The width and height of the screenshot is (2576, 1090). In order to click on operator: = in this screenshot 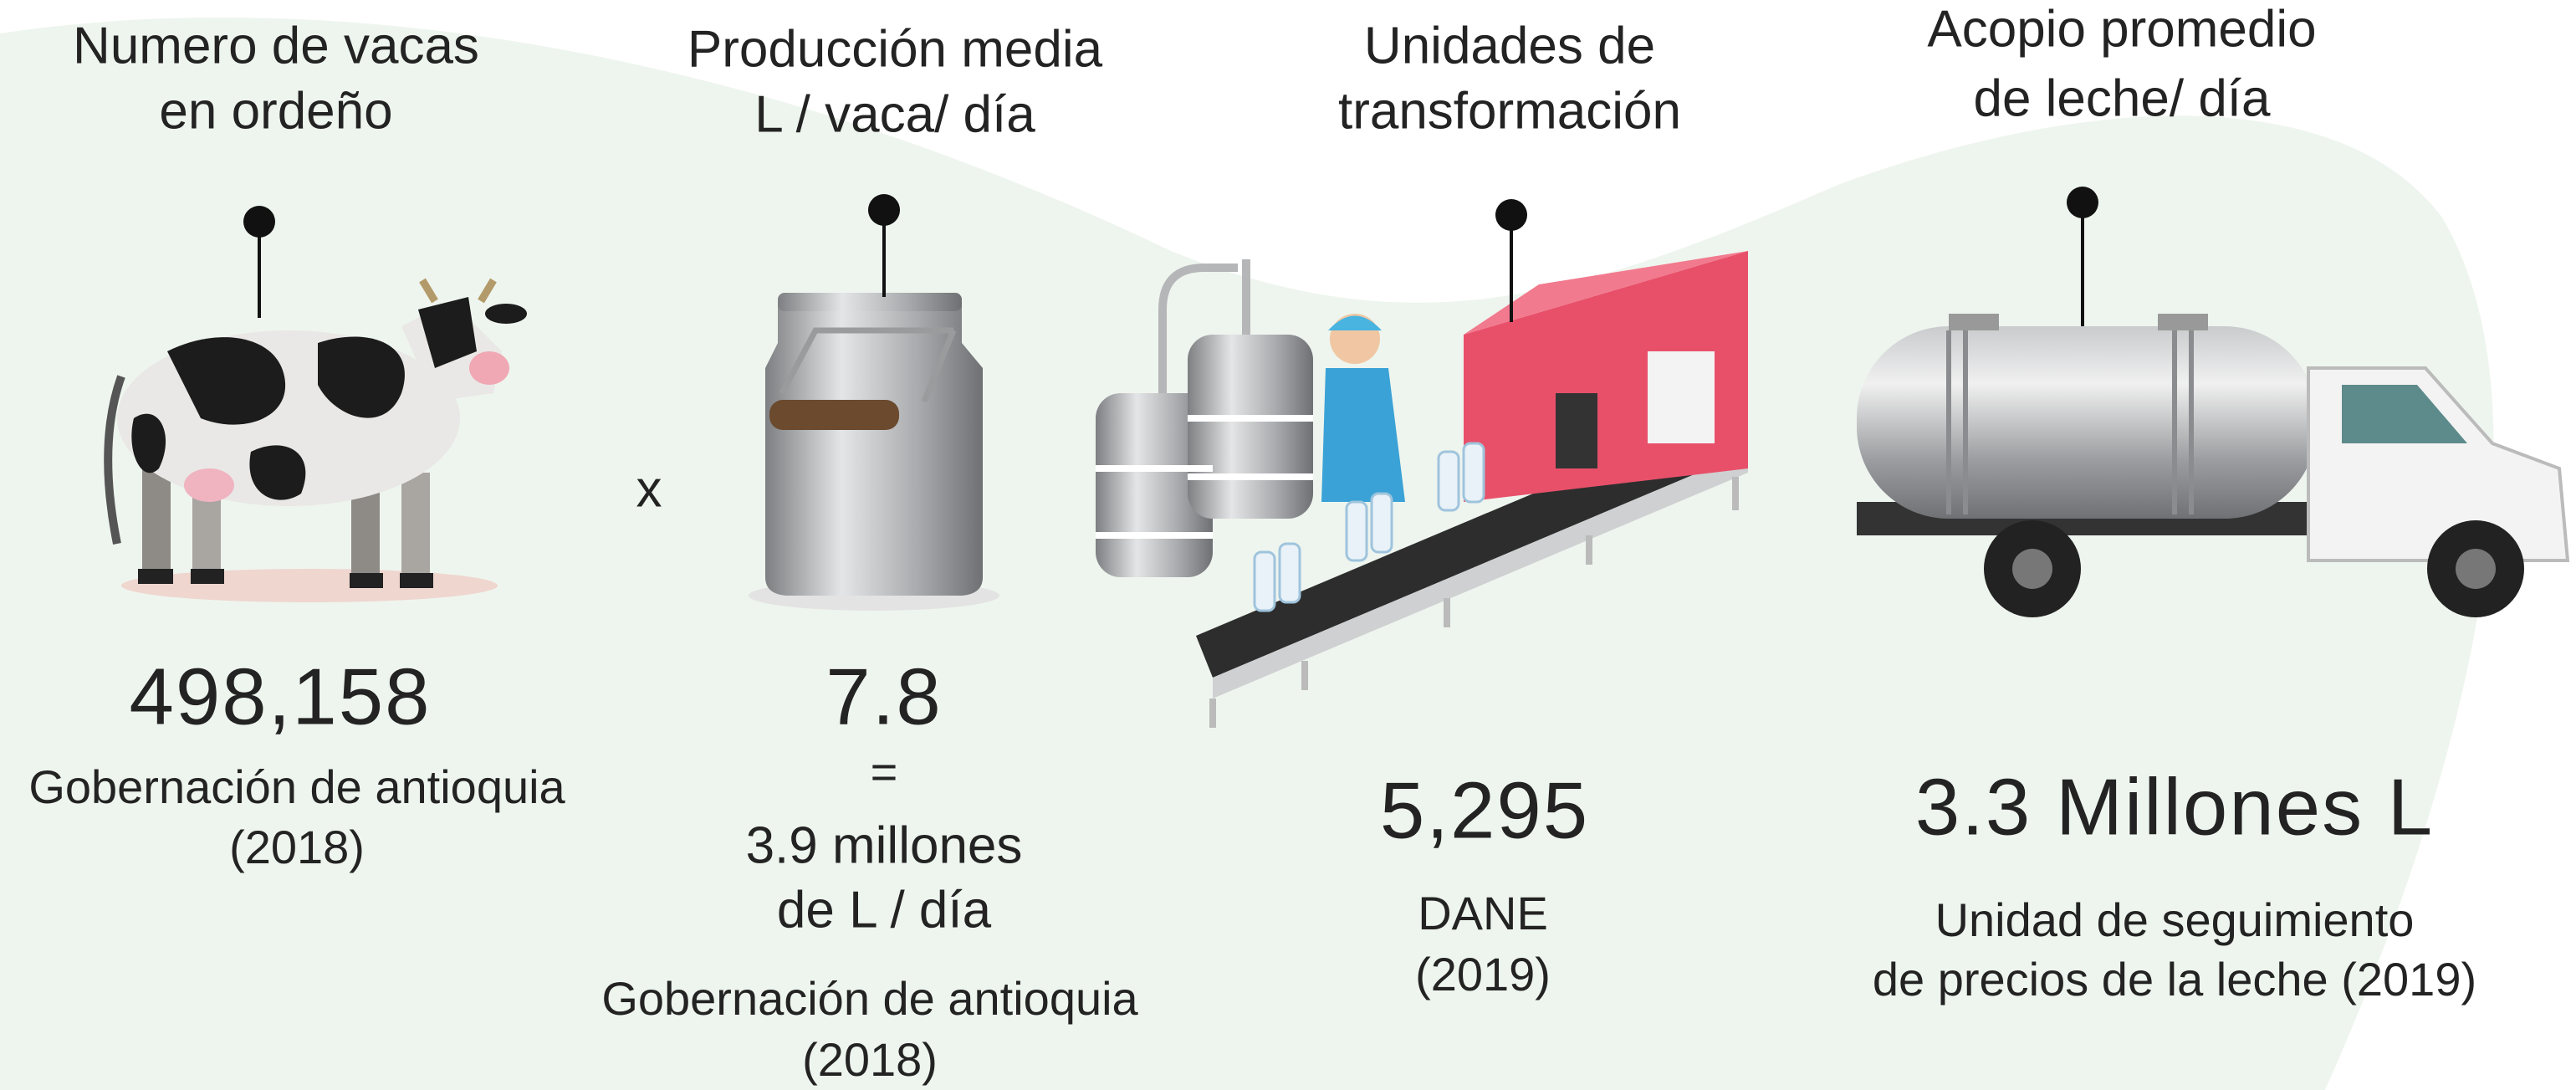, I will do `click(884, 772)`.